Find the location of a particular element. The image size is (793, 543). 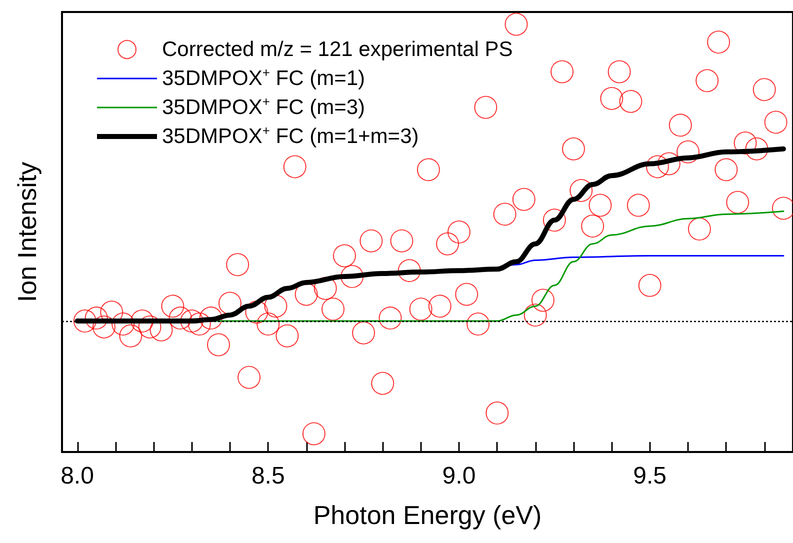

x-axis-title: Photon Energy (eV) is located at coordinates (427, 515).